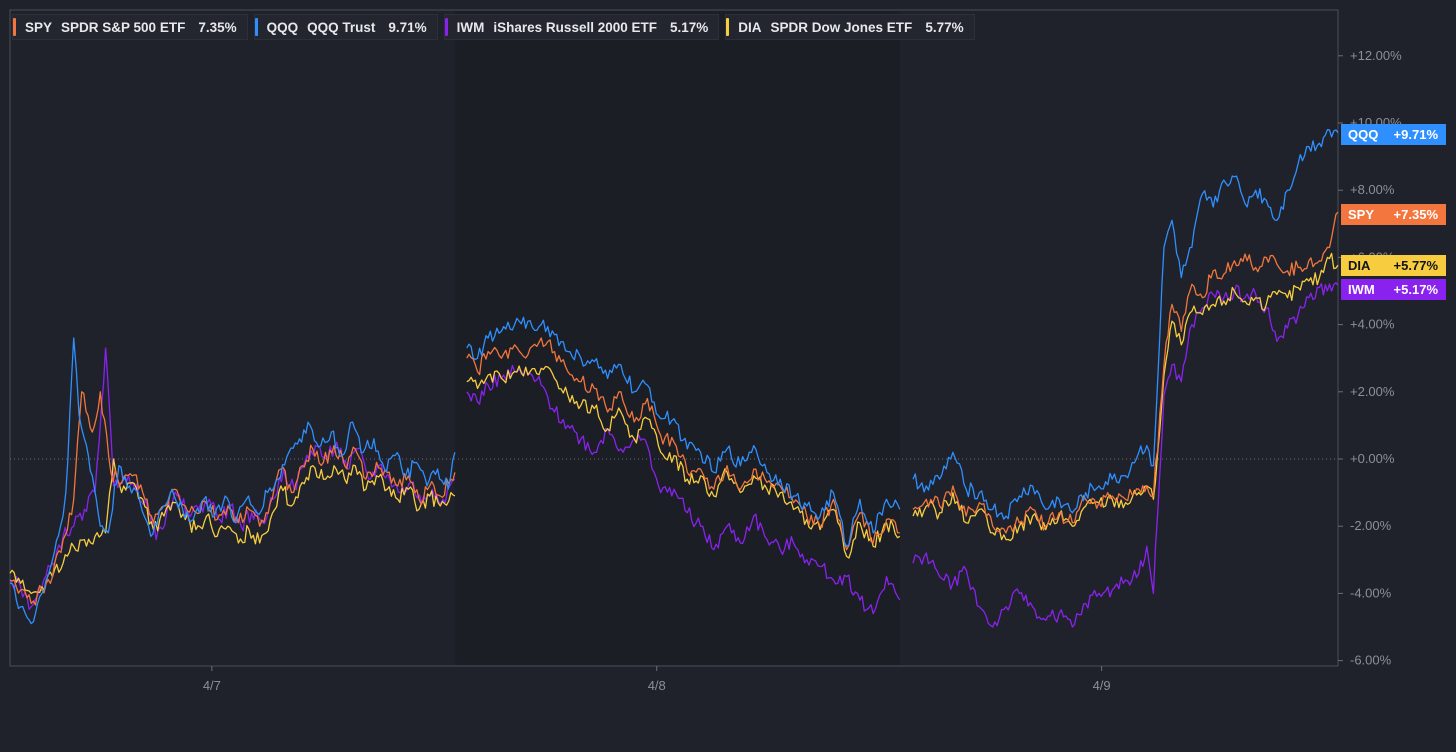 The width and height of the screenshot is (1456, 752). I want to click on y-tick-label: -2.00%, so click(1371, 525).